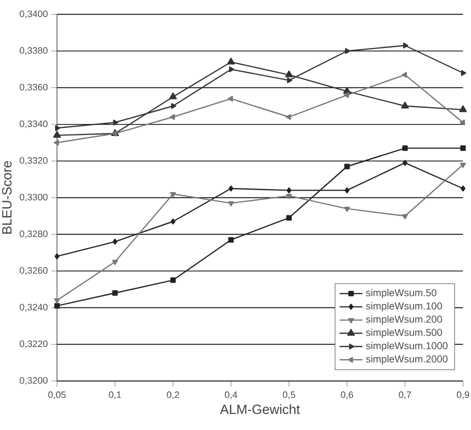 This screenshot has width=471, height=430. Describe the element at coordinates (7, 197) in the screenshot. I see `y-axis-title: BLEU-Score` at that location.